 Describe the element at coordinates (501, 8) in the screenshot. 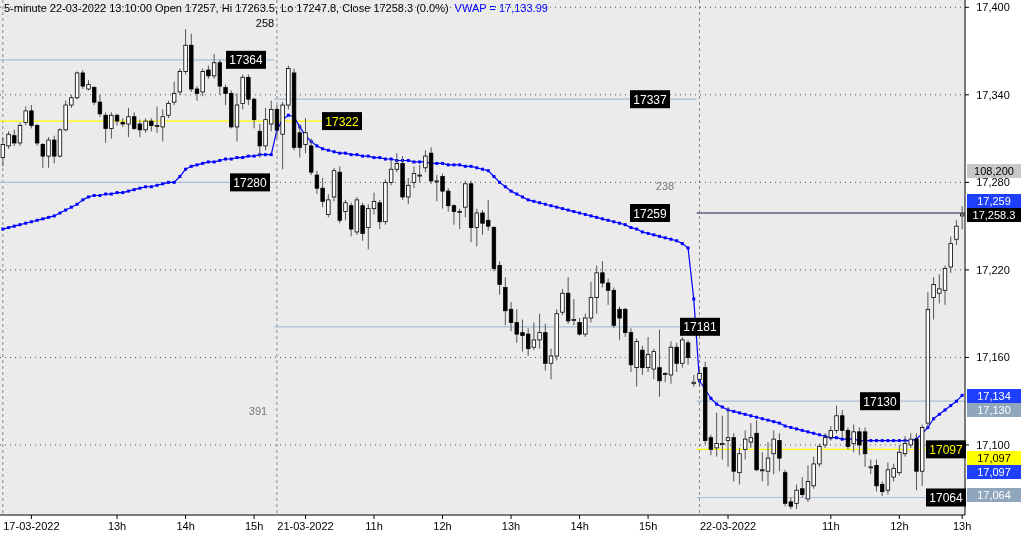

I see `text: VWAP = 17,133.99` at that location.